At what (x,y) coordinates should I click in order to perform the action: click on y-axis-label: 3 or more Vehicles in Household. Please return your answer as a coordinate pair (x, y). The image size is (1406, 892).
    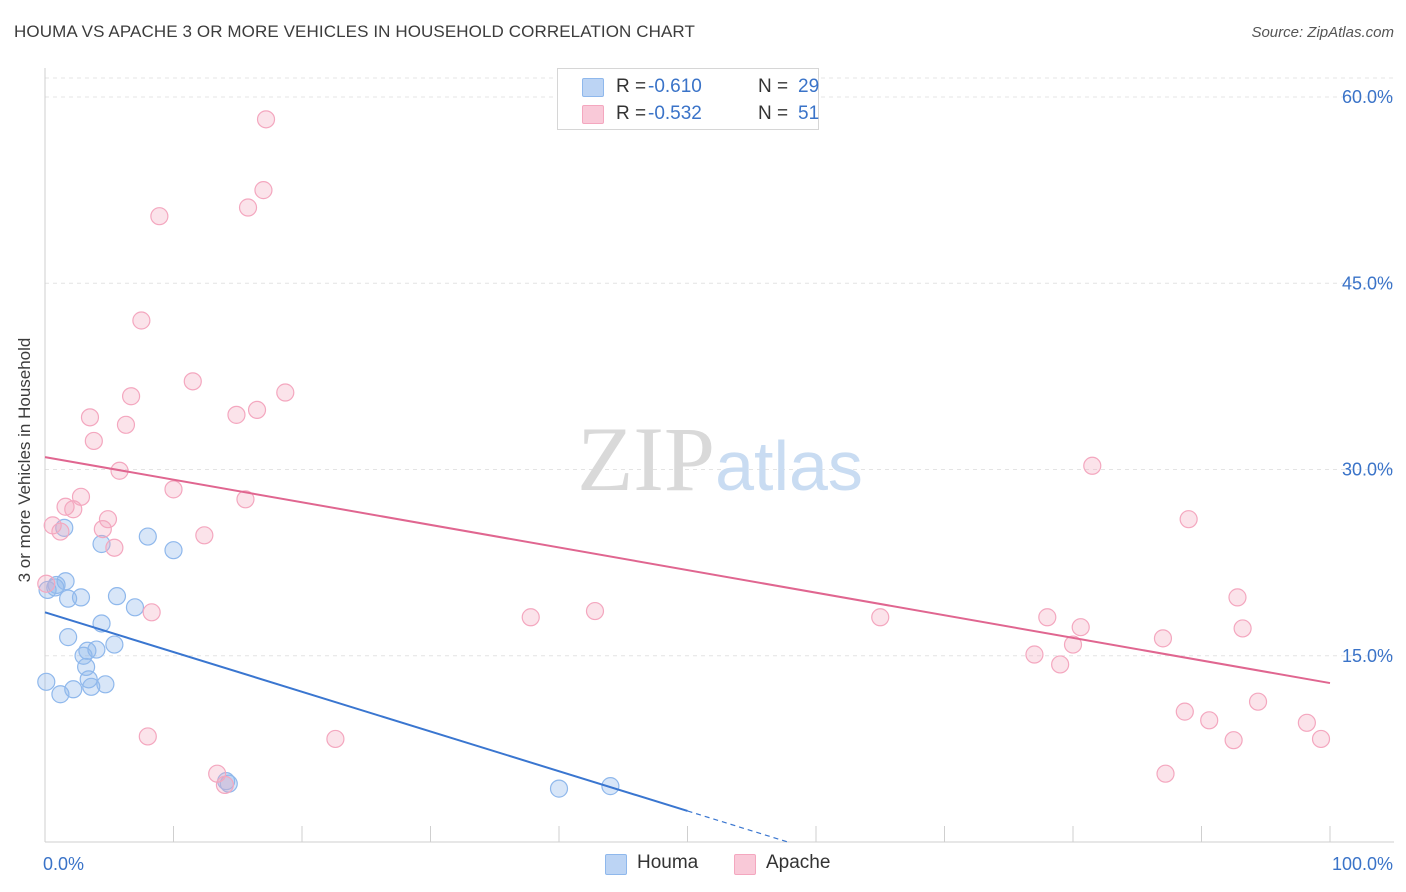
    Looking at the image, I should click on (24, 460).